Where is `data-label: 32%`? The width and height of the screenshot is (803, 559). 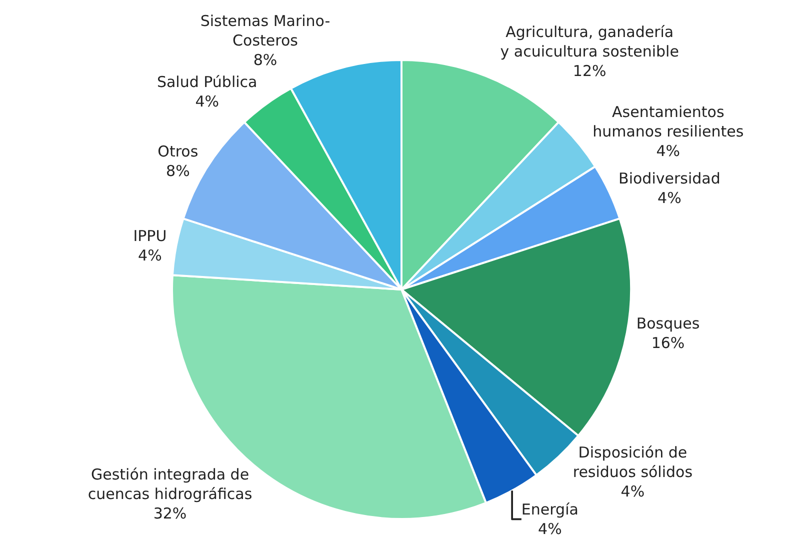
data-label: 32% is located at coordinates (170, 513).